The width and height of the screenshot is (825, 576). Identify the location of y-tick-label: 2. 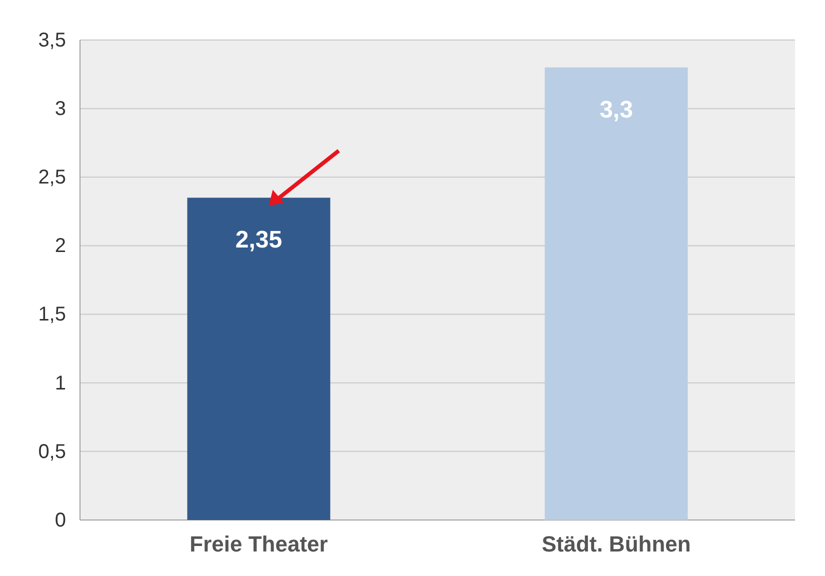
(60, 246).